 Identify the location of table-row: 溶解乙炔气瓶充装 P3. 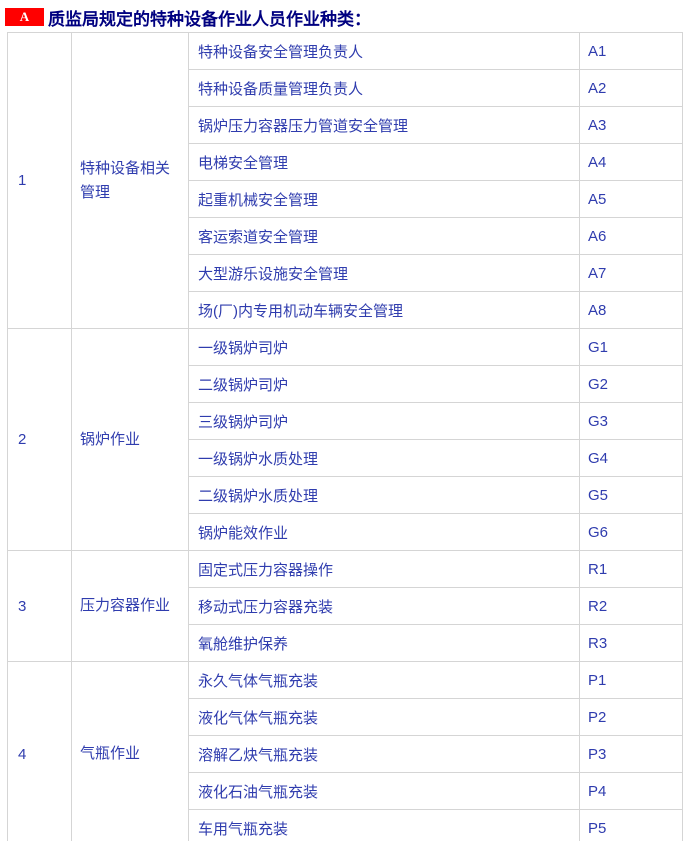
(345, 754).